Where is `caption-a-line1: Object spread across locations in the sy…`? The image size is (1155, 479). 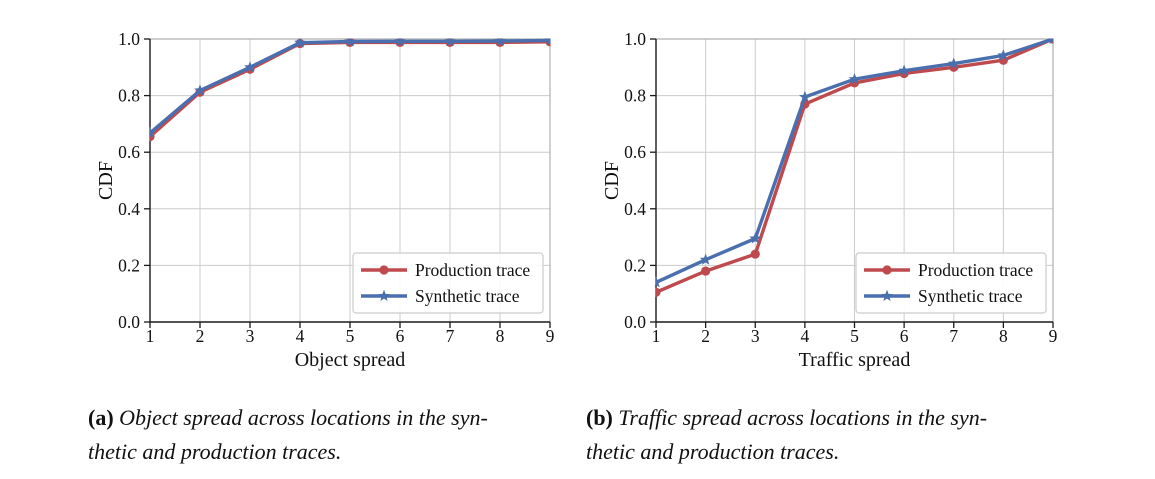 caption-a-line1: Object spread across locations in the sy… is located at coordinates (303, 417).